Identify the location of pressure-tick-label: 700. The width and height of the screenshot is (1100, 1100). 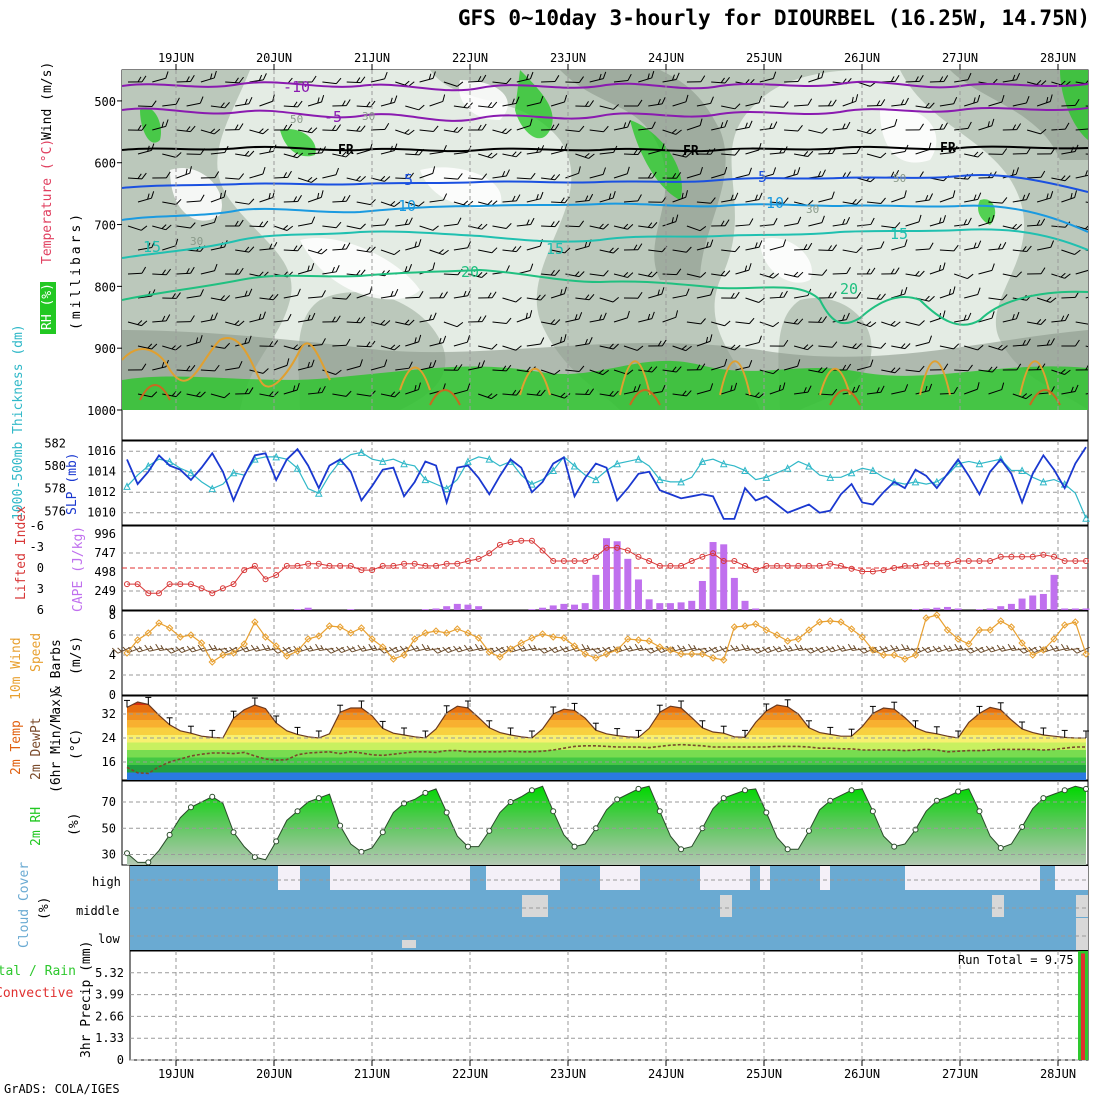
(105, 226).